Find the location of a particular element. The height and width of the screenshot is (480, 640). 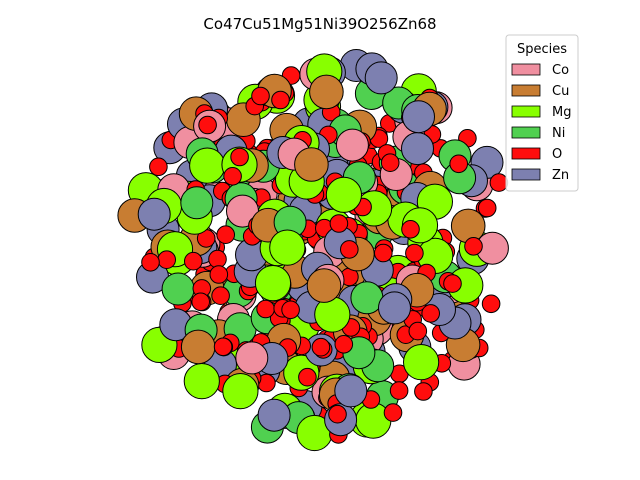

legend-title: Species is located at coordinates (542, 49).